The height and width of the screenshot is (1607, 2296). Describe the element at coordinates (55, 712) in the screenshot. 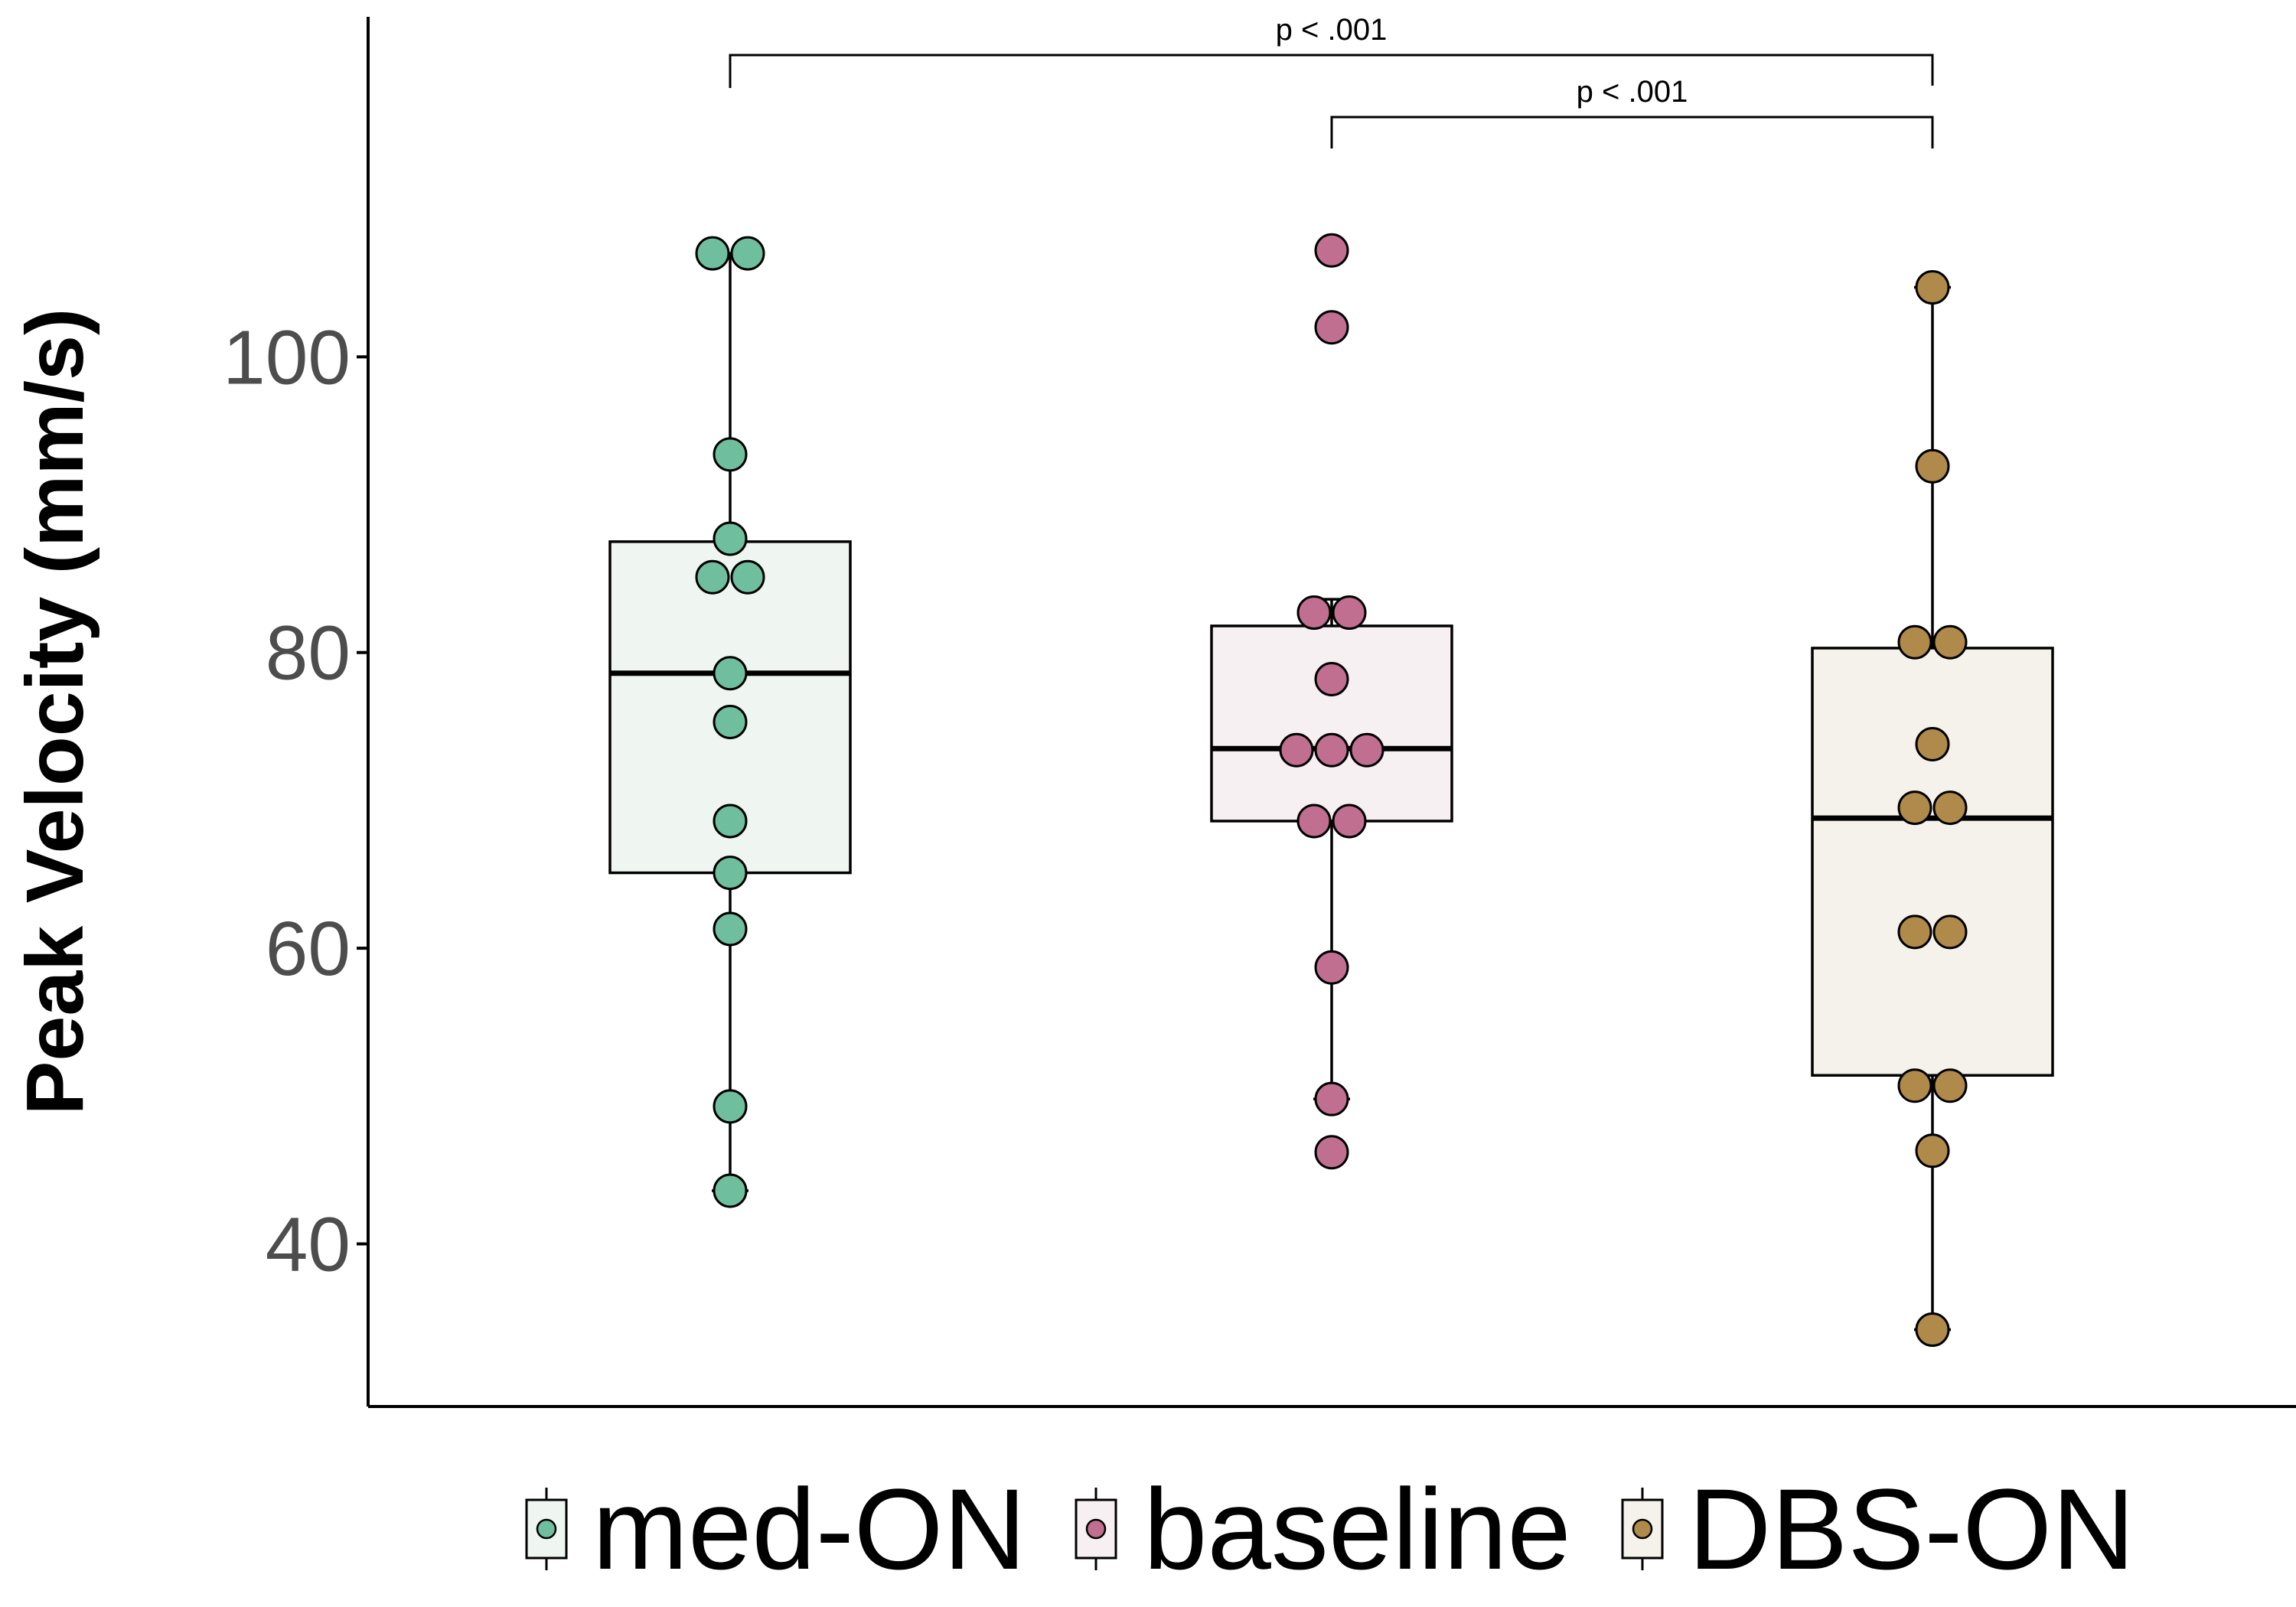

I see `y-axis-title: Peak Velocity (mm/s)` at that location.